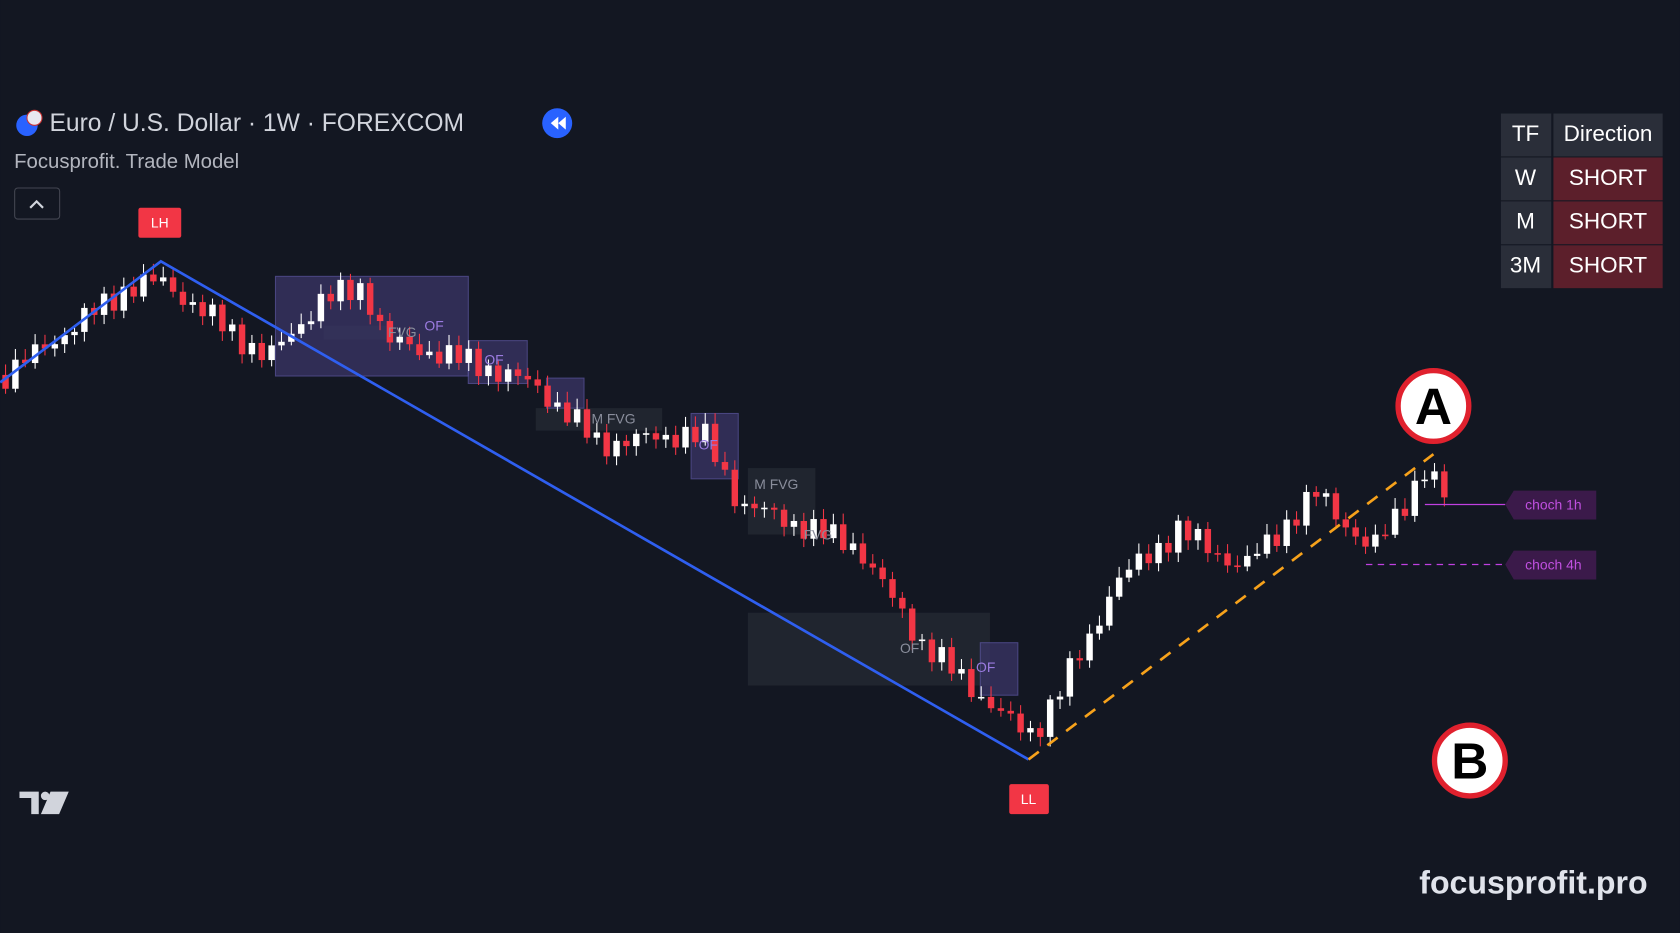 The image size is (1680, 933). I want to click on table-header: TF, so click(1525, 133).